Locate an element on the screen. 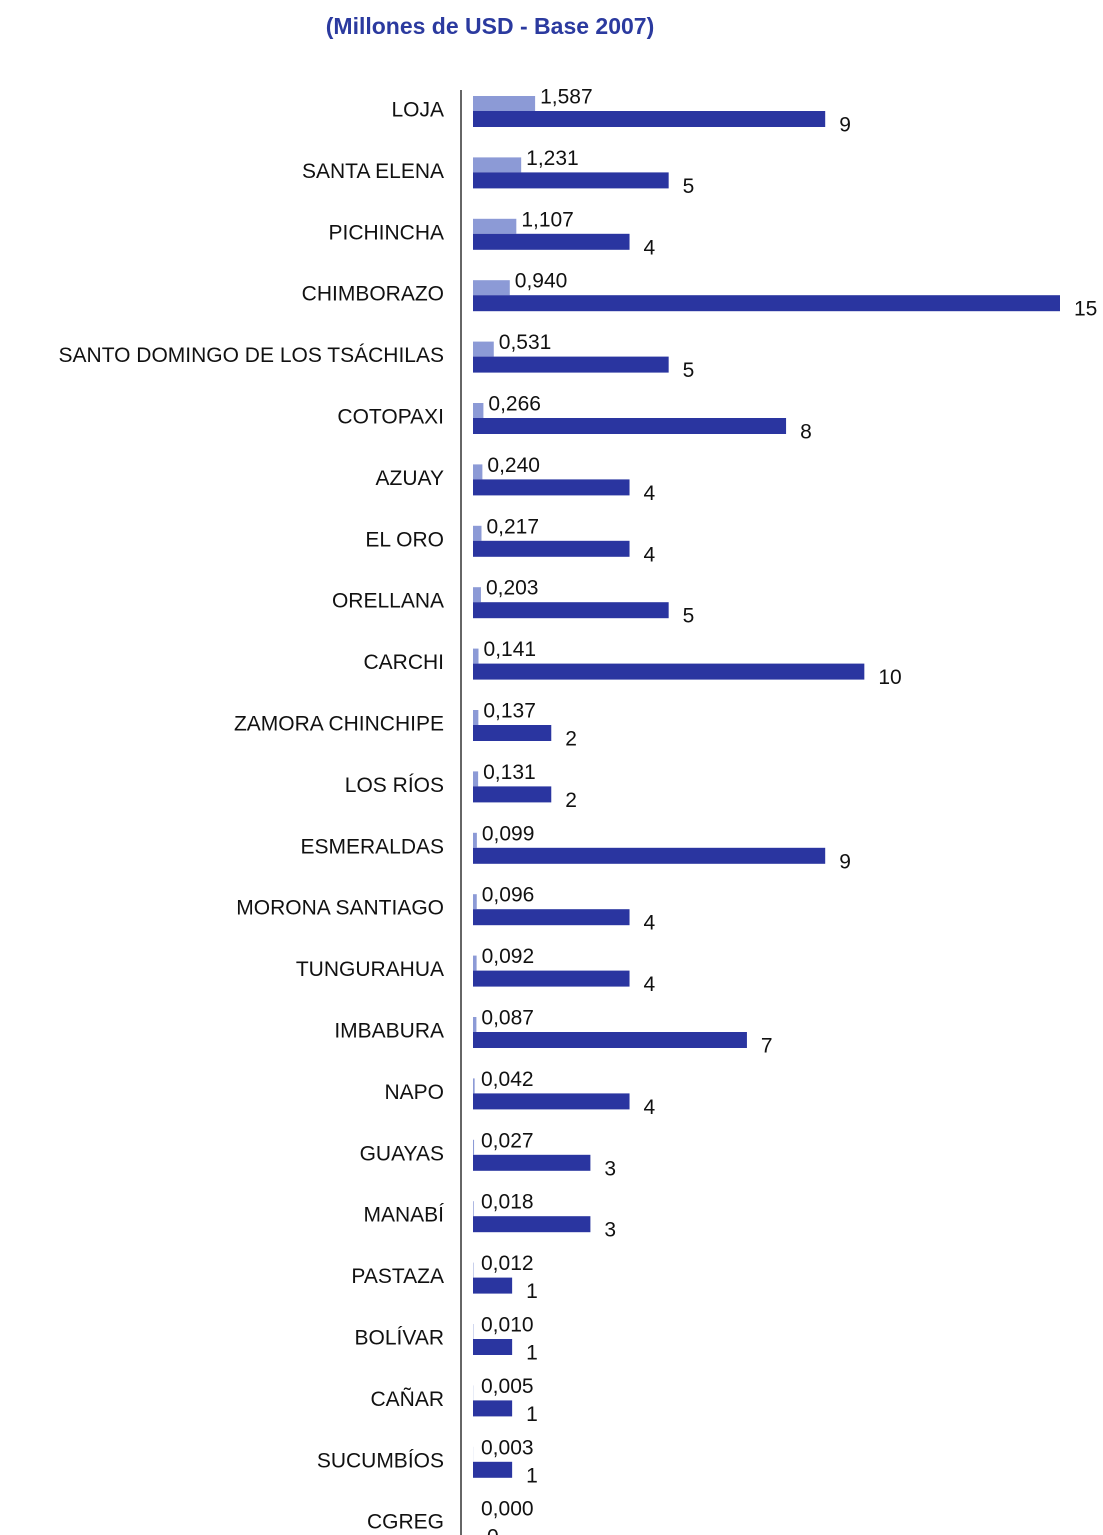 This screenshot has width=1103, height=1535. category-label: CAÑAR is located at coordinates (407, 1399).